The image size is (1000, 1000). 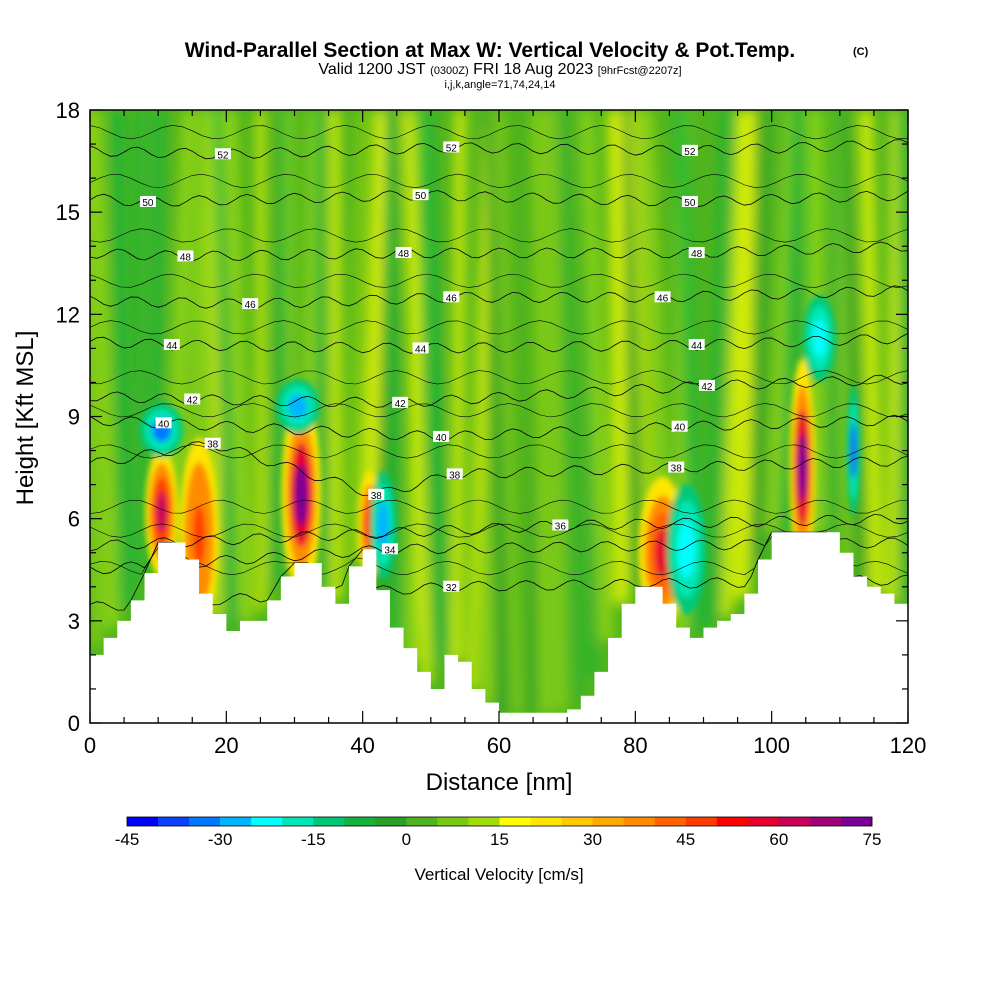 What do you see at coordinates (908, 745) in the screenshot?
I see `x-tick-label: 120` at bounding box center [908, 745].